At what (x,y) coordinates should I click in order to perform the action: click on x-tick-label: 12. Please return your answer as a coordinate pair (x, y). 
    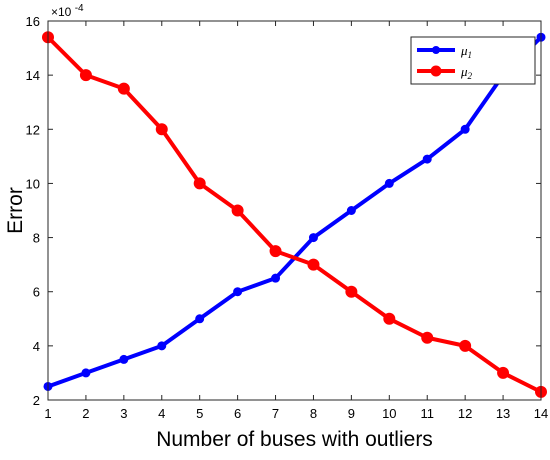
    Looking at the image, I should click on (465, 413).